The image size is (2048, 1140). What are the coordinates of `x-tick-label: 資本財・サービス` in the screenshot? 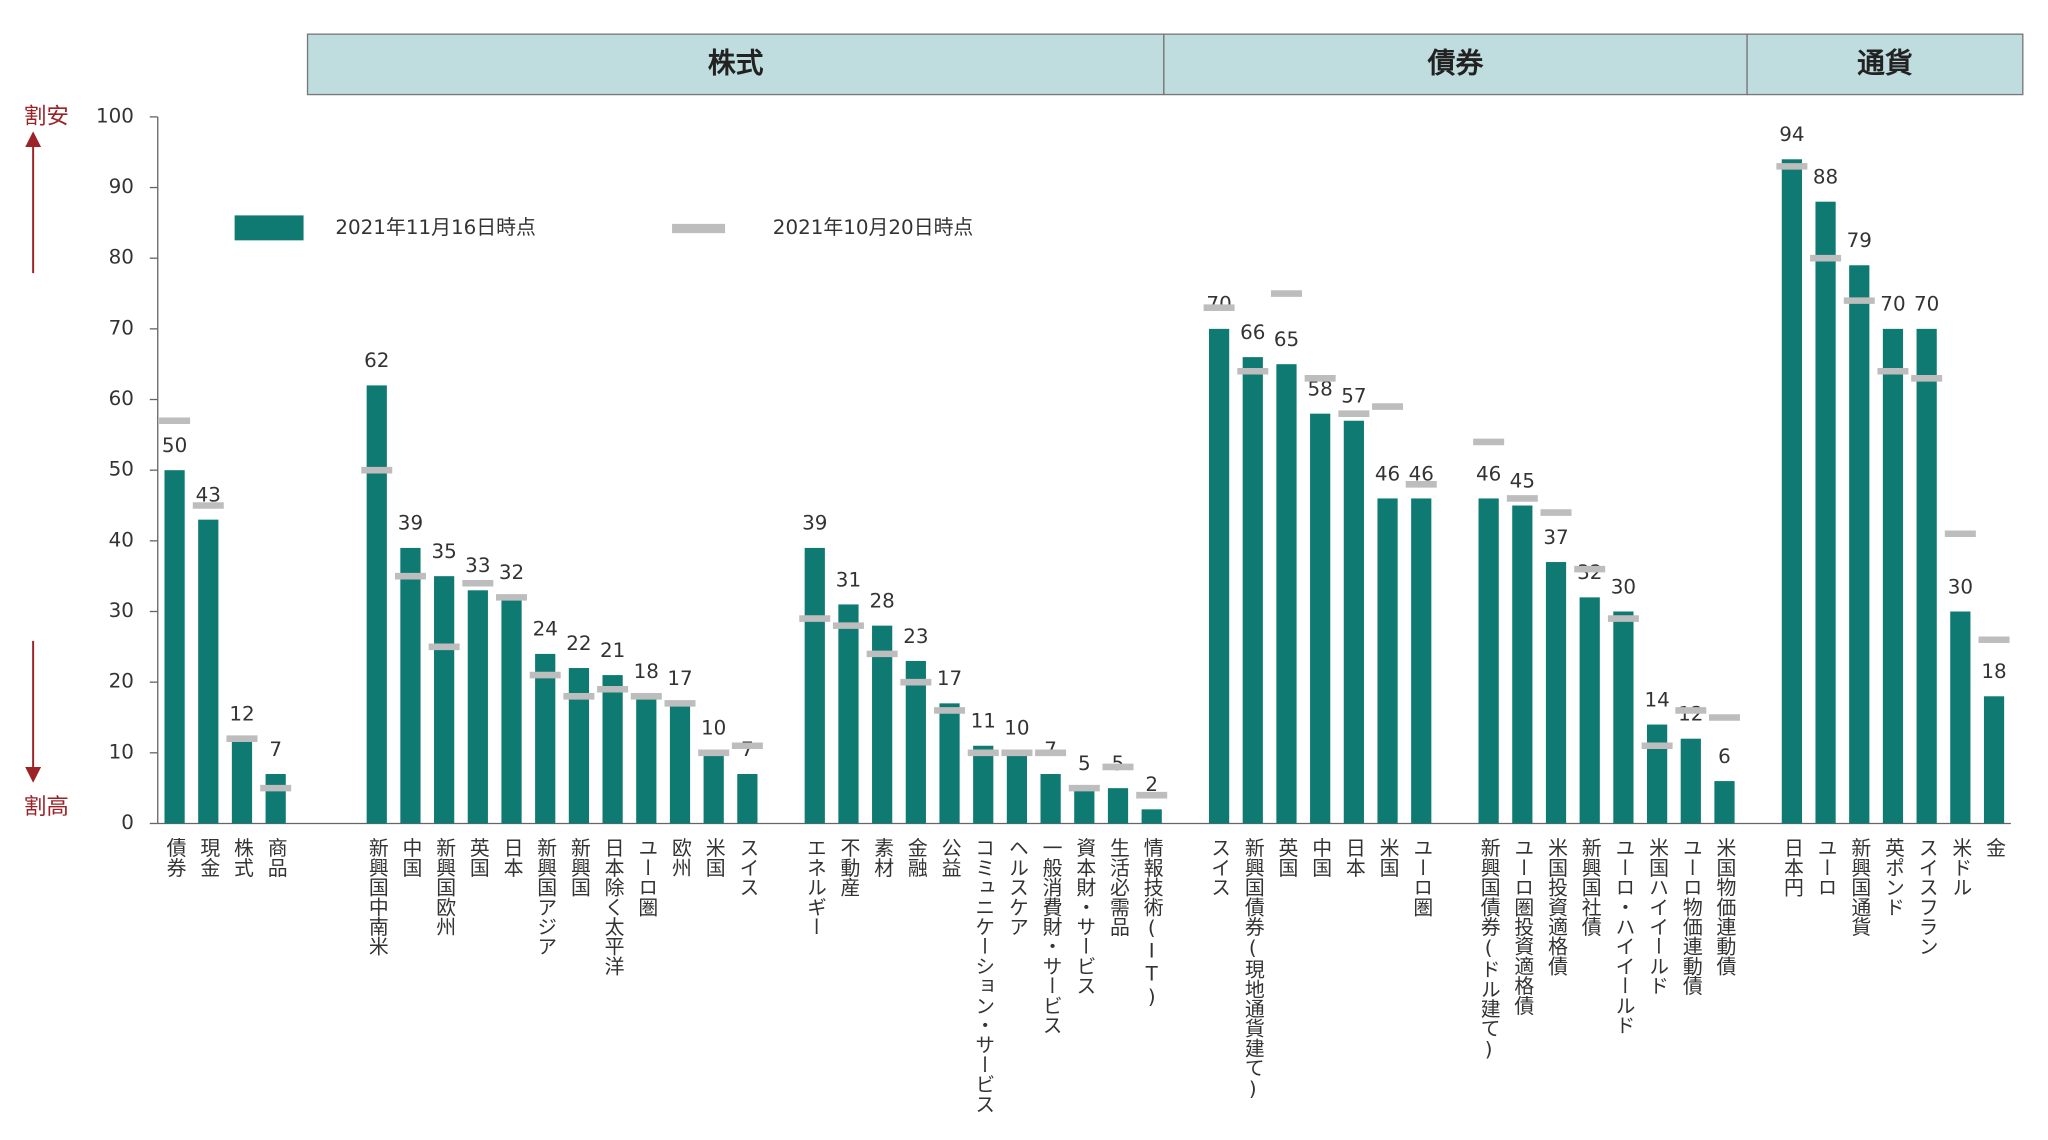 It's located at (1084, 917).